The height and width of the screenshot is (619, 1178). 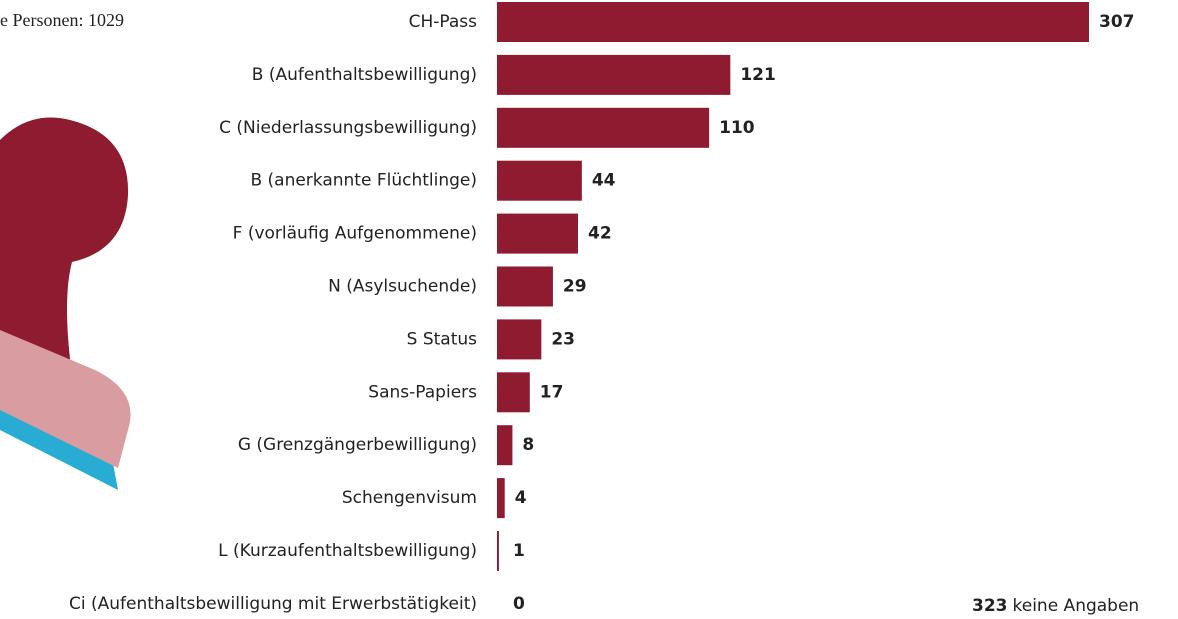 What do you see at coordinates (422, 392) in the screenshot?
I see `category-label: Sans-Papiers` at bounding box center [422, 392].